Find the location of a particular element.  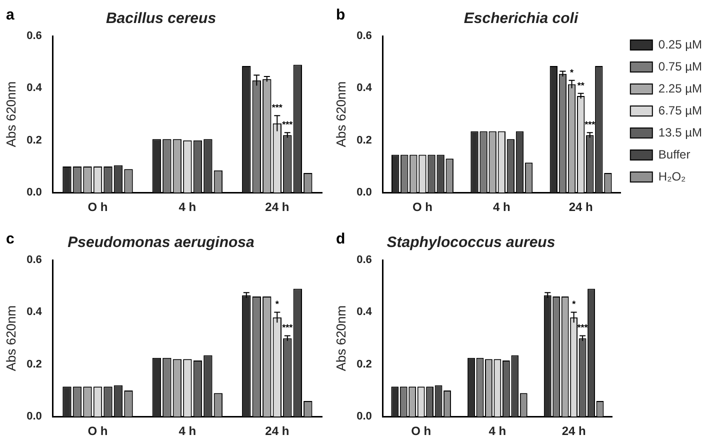

chart-title: Staphylococcus aureus is located at coordinates (471, 243).